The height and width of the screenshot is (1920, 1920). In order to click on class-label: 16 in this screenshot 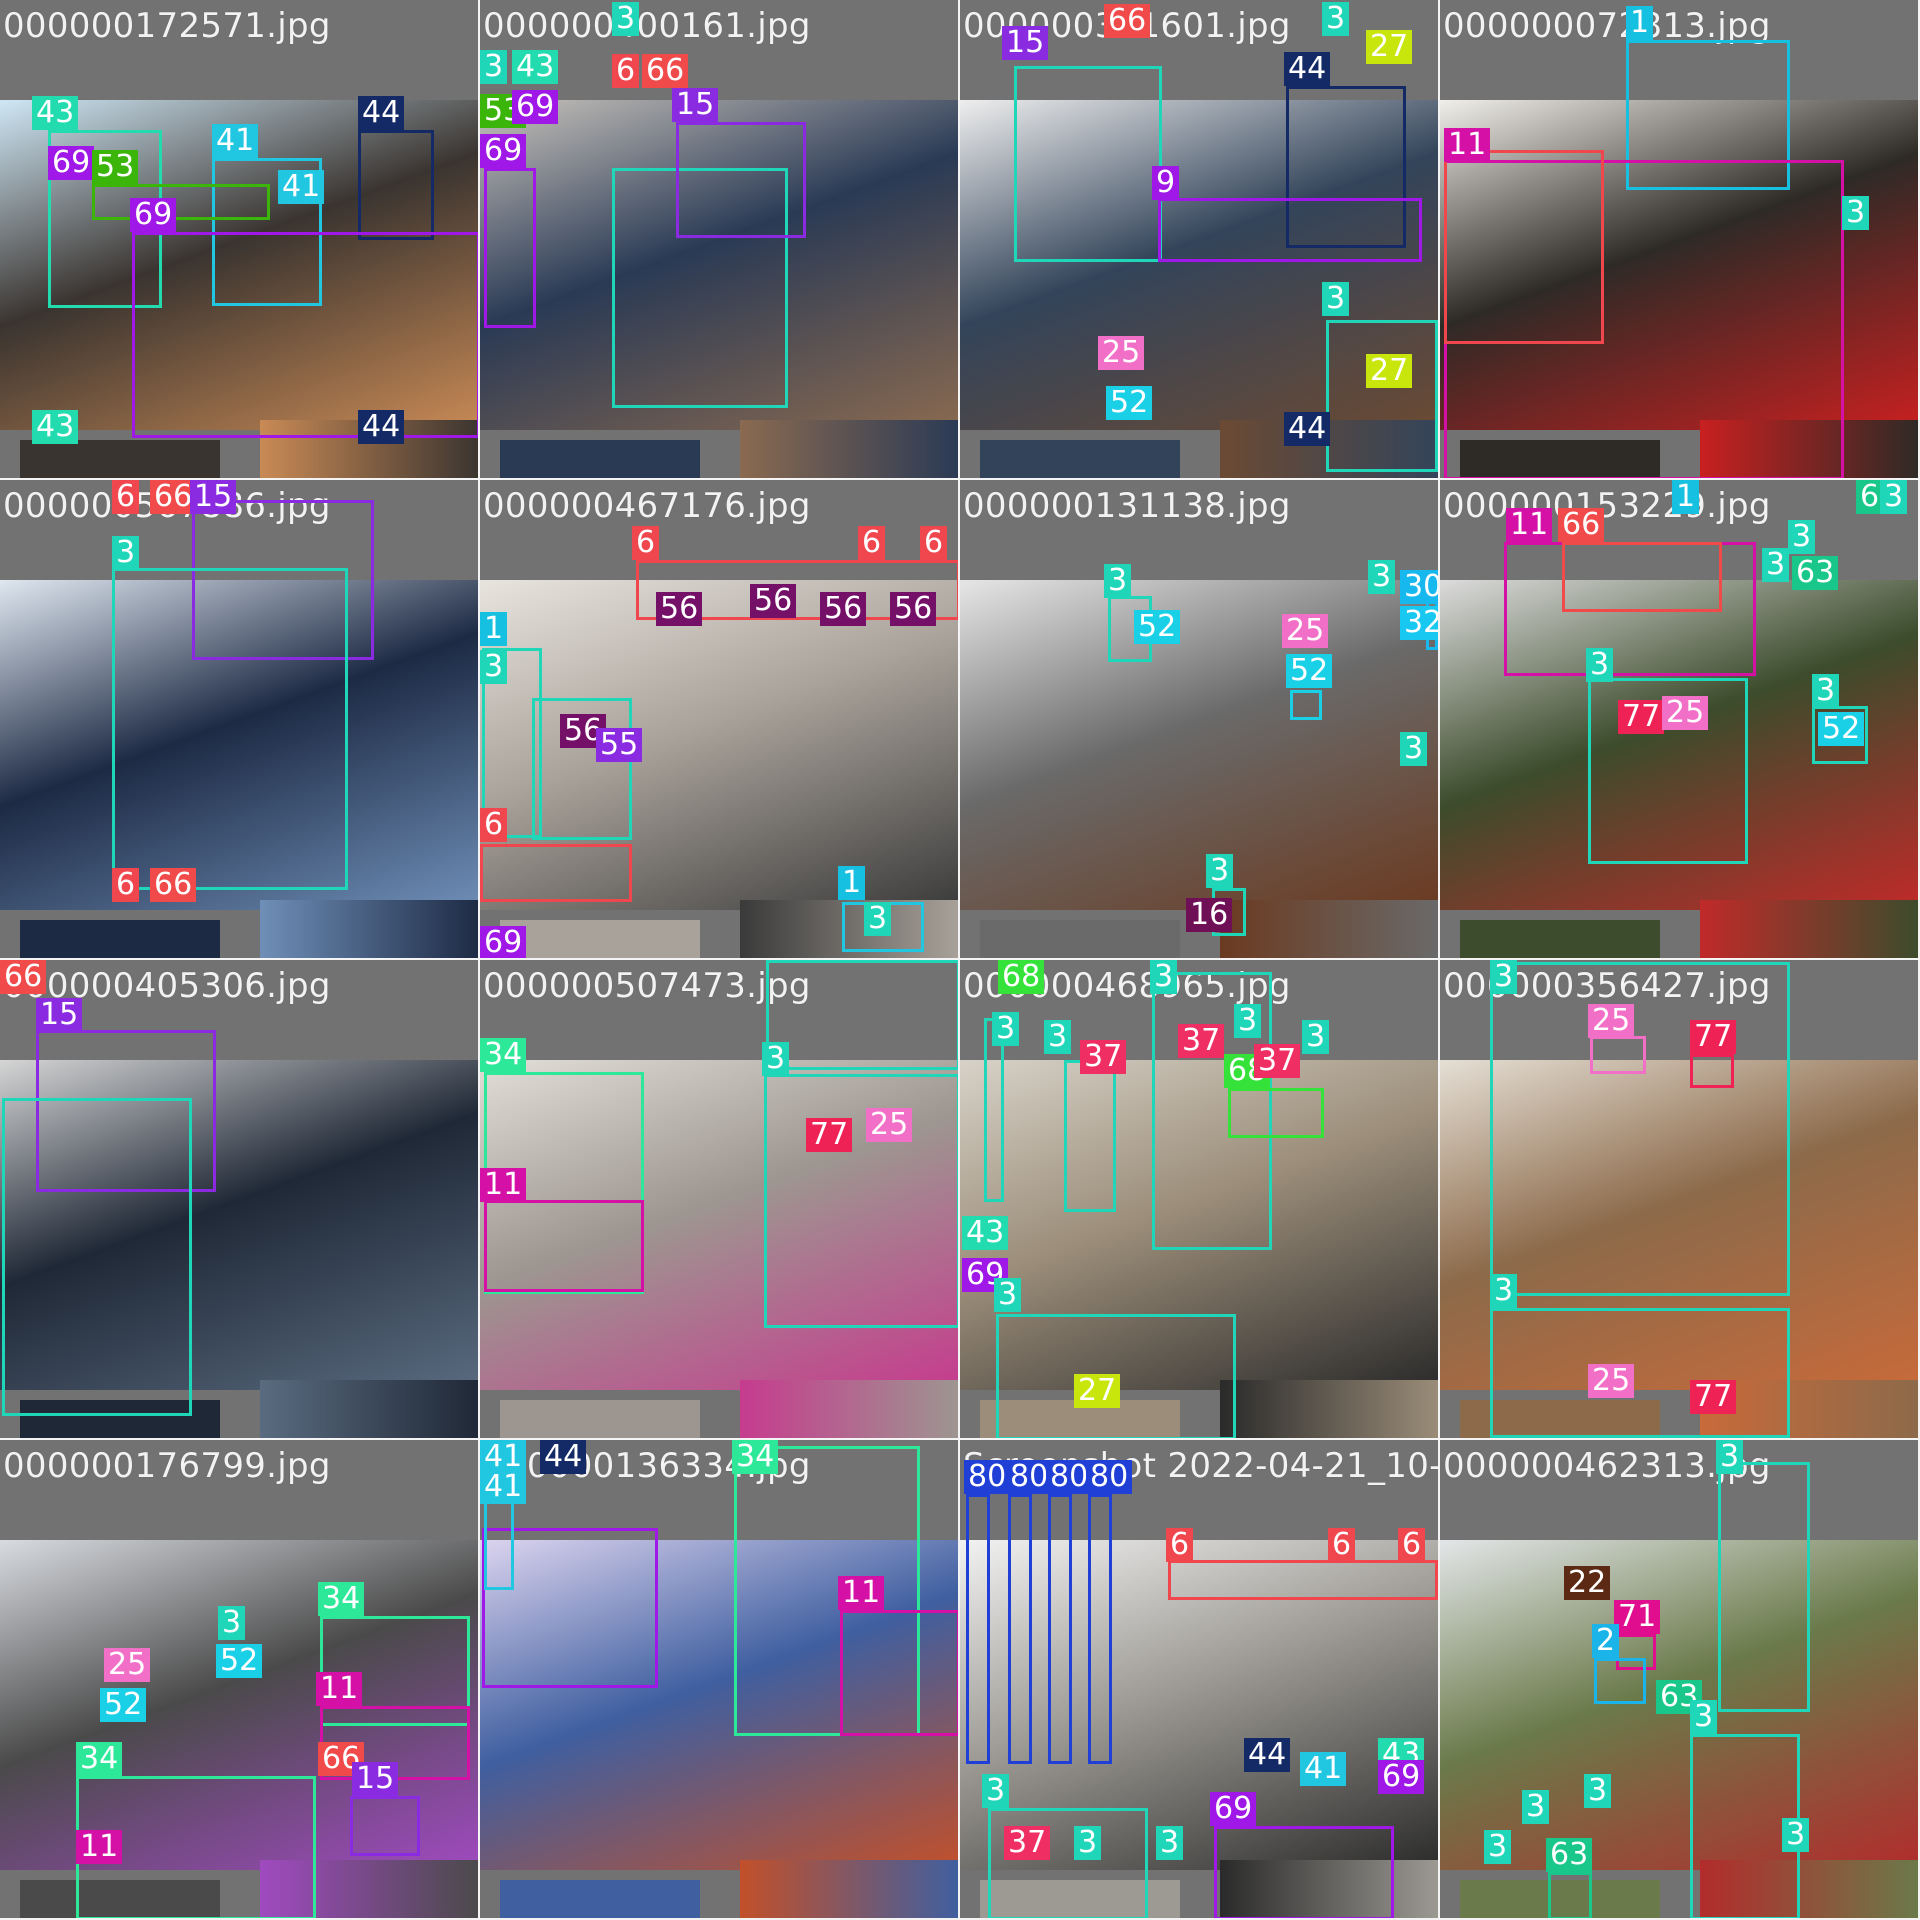, I will do `click(1209, 915)`.